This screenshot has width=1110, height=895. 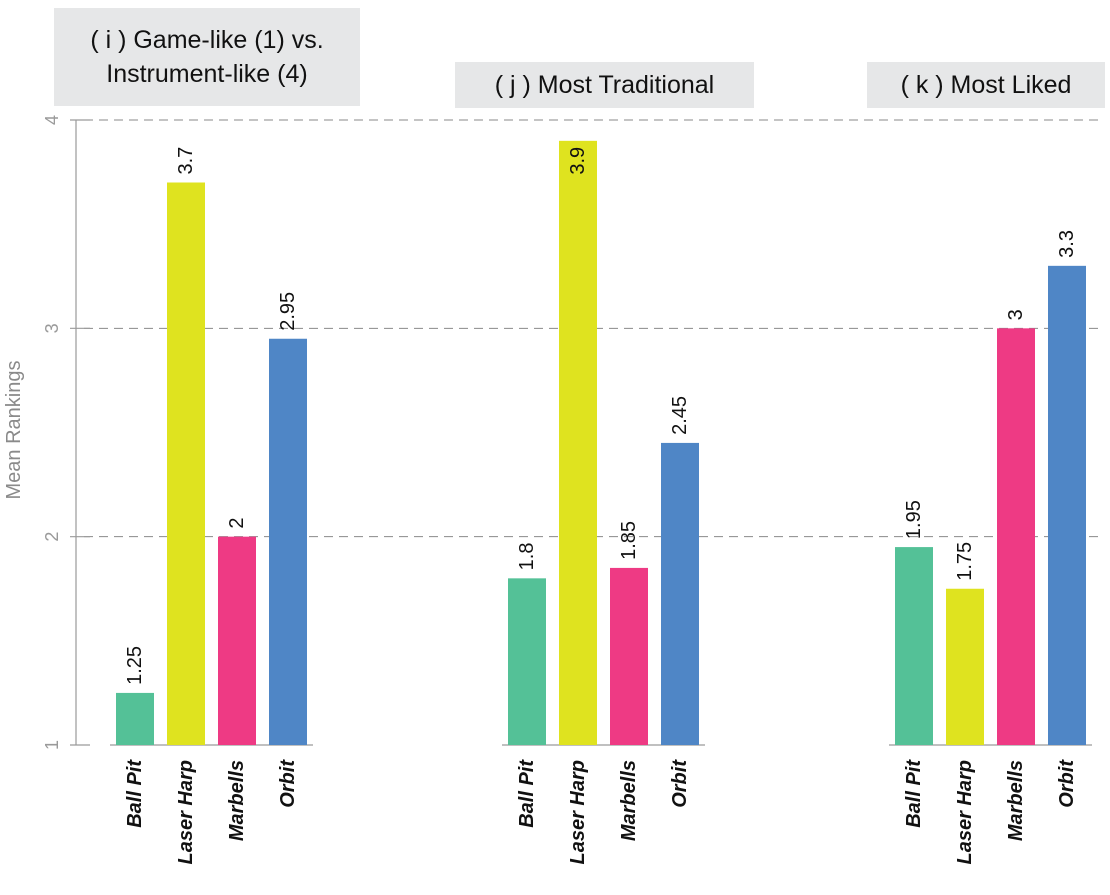 What do you see at coordinates (135, 665) in the screenshot?
I see `data-label: 1.25` at bounding box center [135, 665].